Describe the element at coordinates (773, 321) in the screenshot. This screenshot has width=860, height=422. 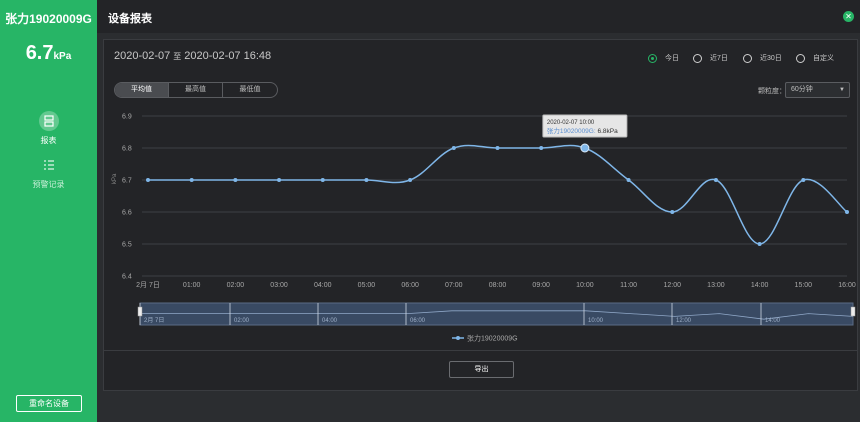
I see `navigator-label: 14:00` at that location.